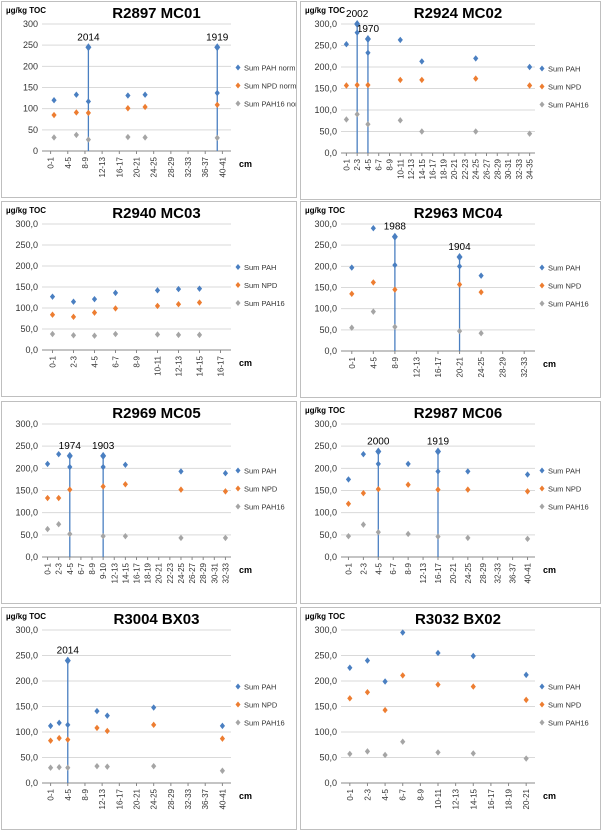 Image resolution: width=602 pixels, height=831 pixels. I want to click on y-tick-label: 200,0, so click(325, 266).